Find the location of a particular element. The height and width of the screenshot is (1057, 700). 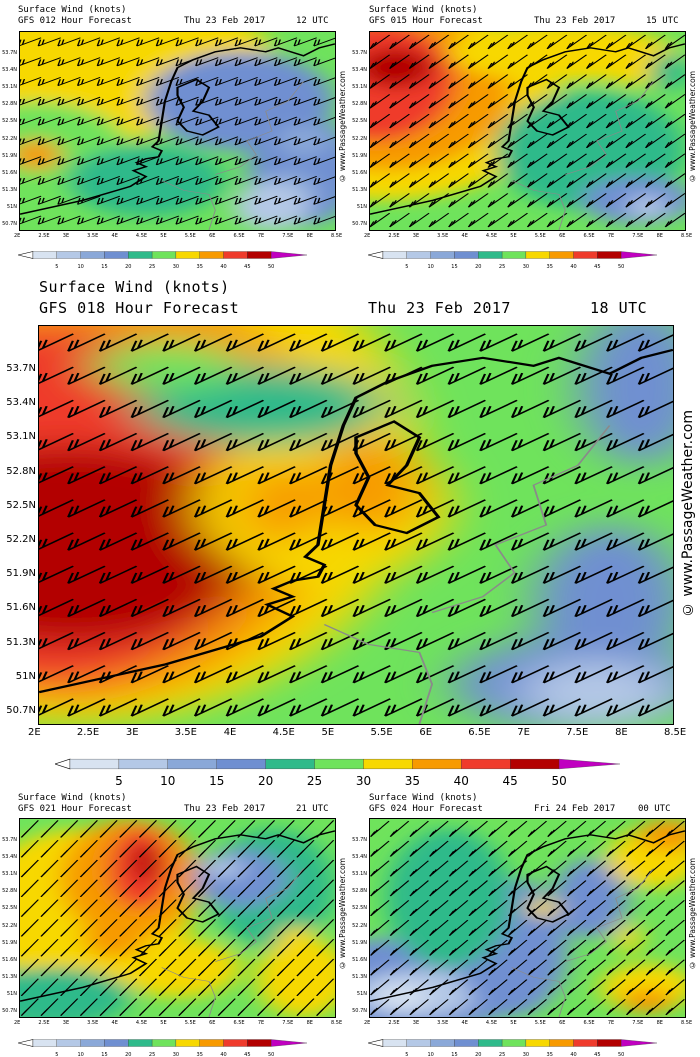

lon-tick-label: 7.5E is located at coordinates (577, 732).